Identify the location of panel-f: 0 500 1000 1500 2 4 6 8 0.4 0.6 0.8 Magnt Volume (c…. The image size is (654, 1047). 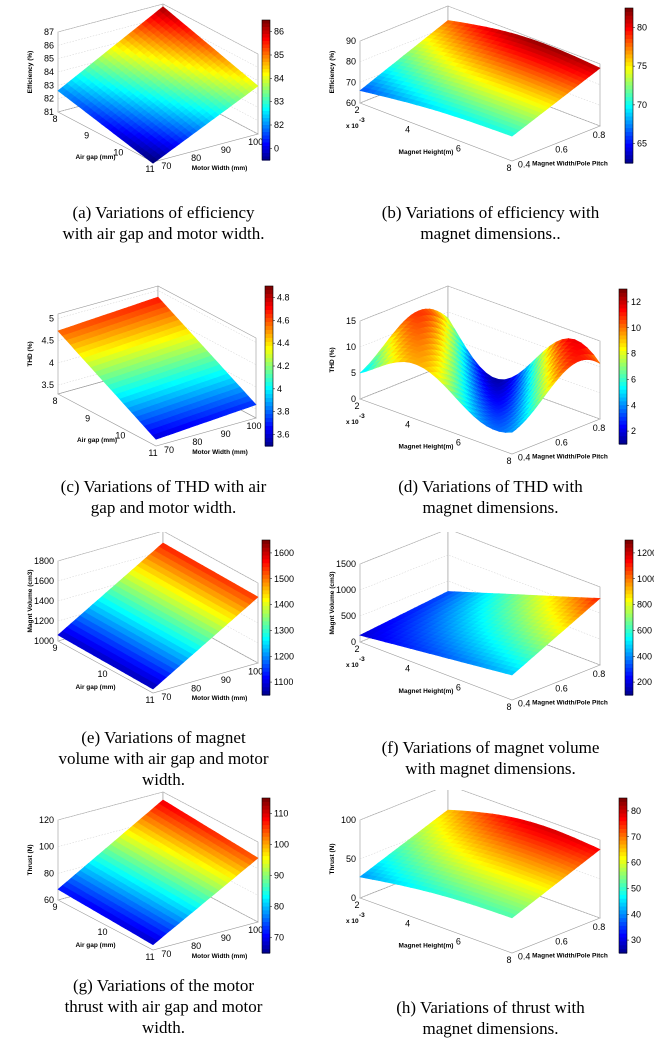
(490, 655).